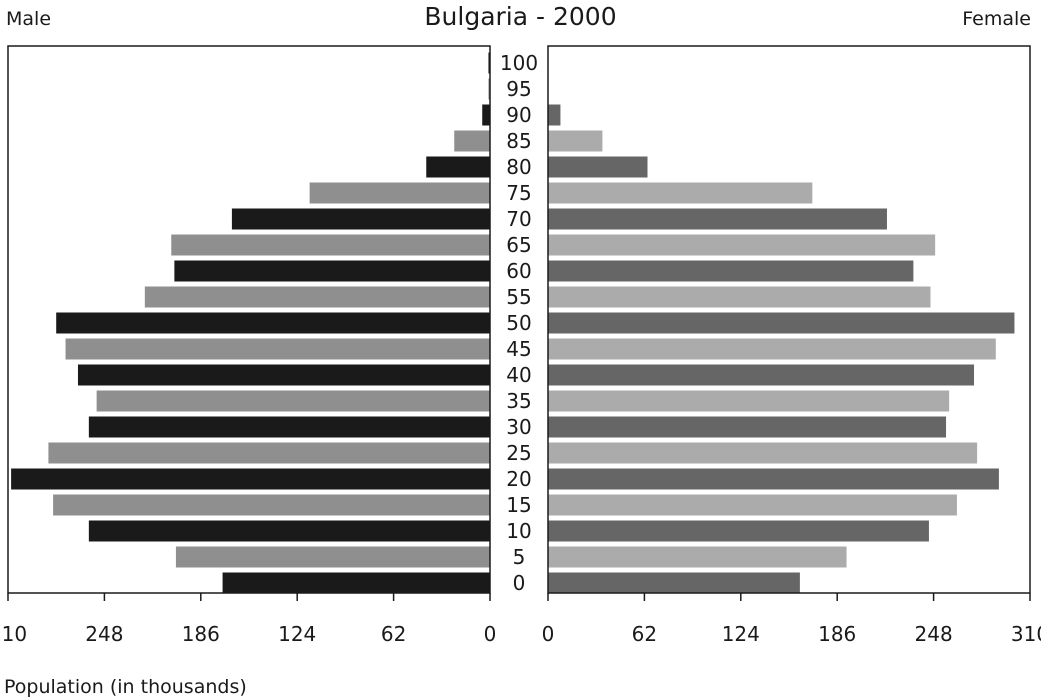 The height and width of the screenshot is (700, 1041). Describe the element at coordinates (490, 634) in the screenshot. I see `male-x-tick-label: 0` at that location.